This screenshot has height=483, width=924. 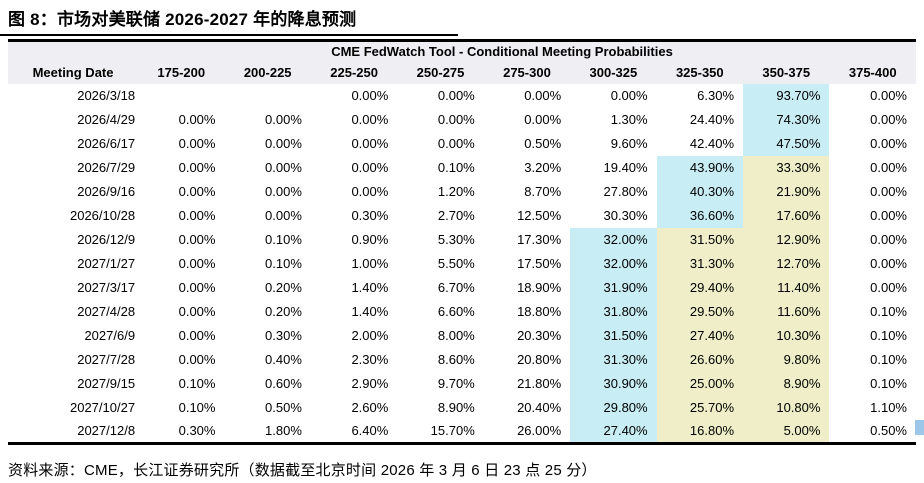 I want to click on probability-cell: 1.20%, so click(x=456, y=191).